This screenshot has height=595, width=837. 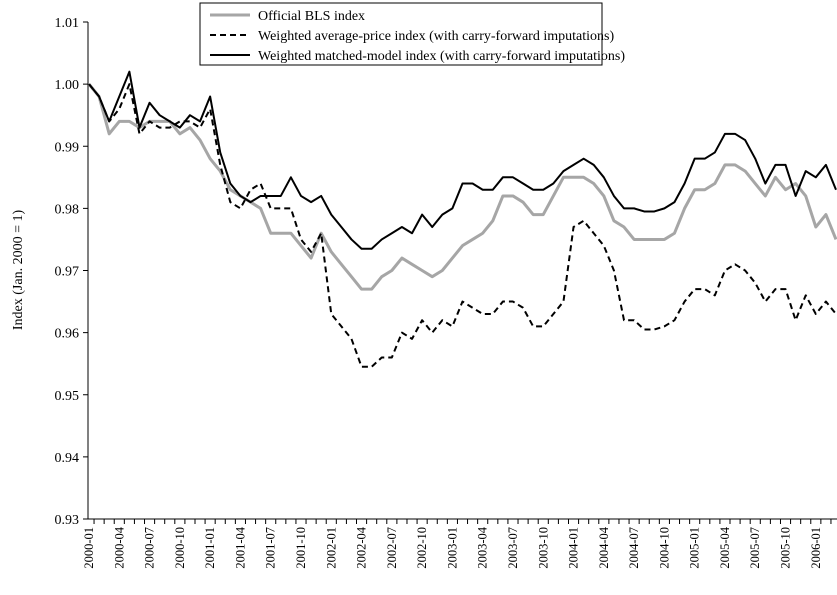 What do you see at coordinates (67, 209) in the screenshot?
I see `y-tick-label: 0.98` at bounding box center [67, 209].